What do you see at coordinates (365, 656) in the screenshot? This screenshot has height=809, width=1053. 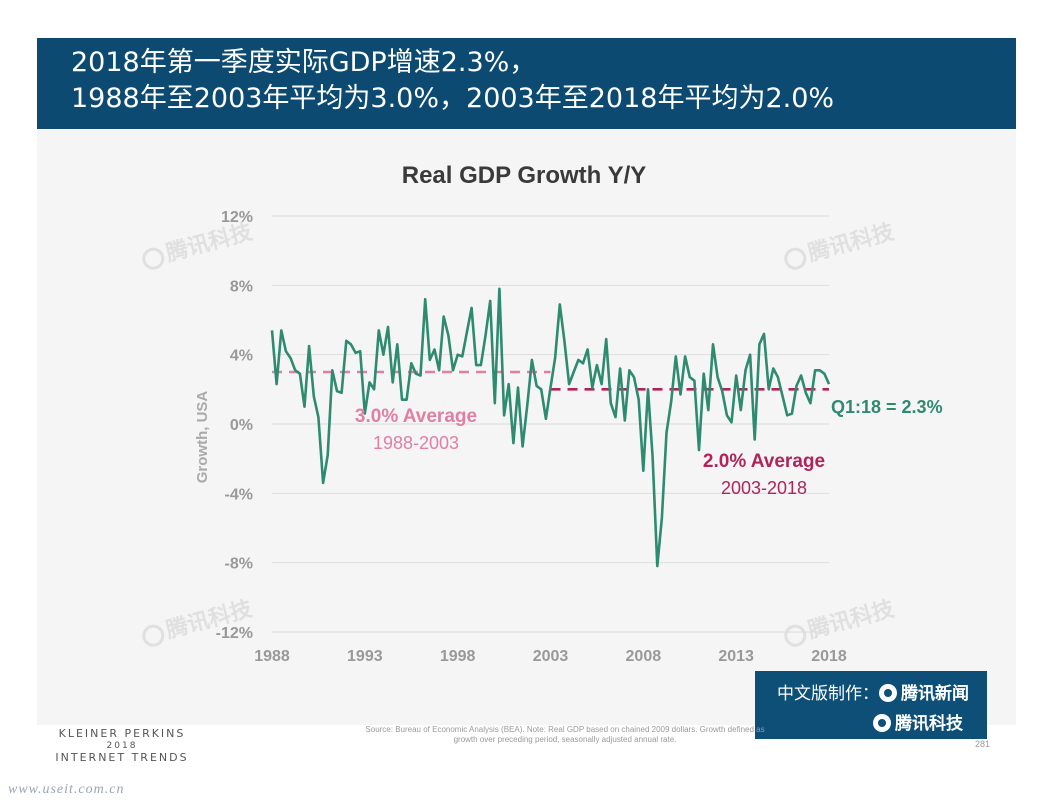 I see `x-tick-label: 1993` at bounding box center [365, 656].